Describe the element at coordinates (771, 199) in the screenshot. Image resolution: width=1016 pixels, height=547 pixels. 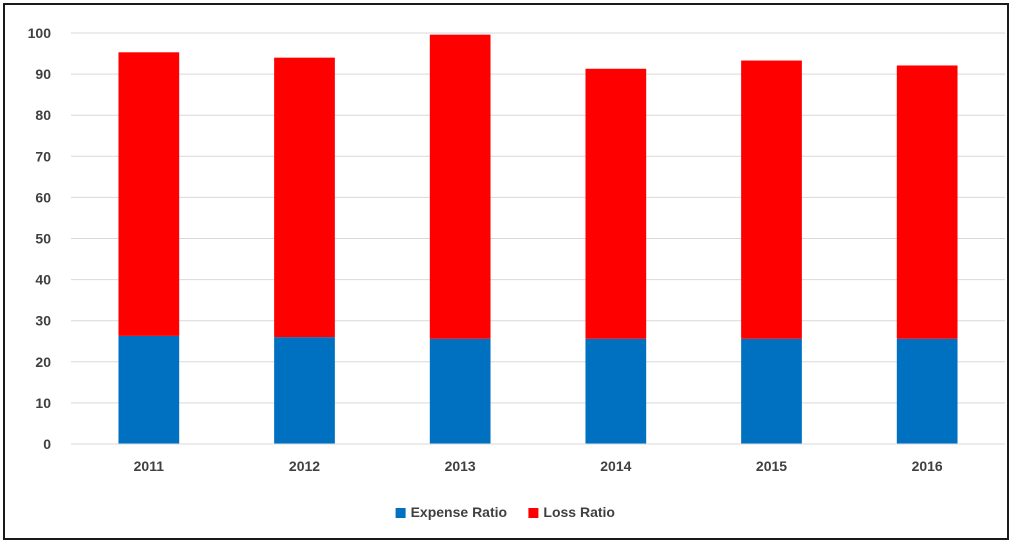
I see `bar-loss-ratio-2015` at that location.